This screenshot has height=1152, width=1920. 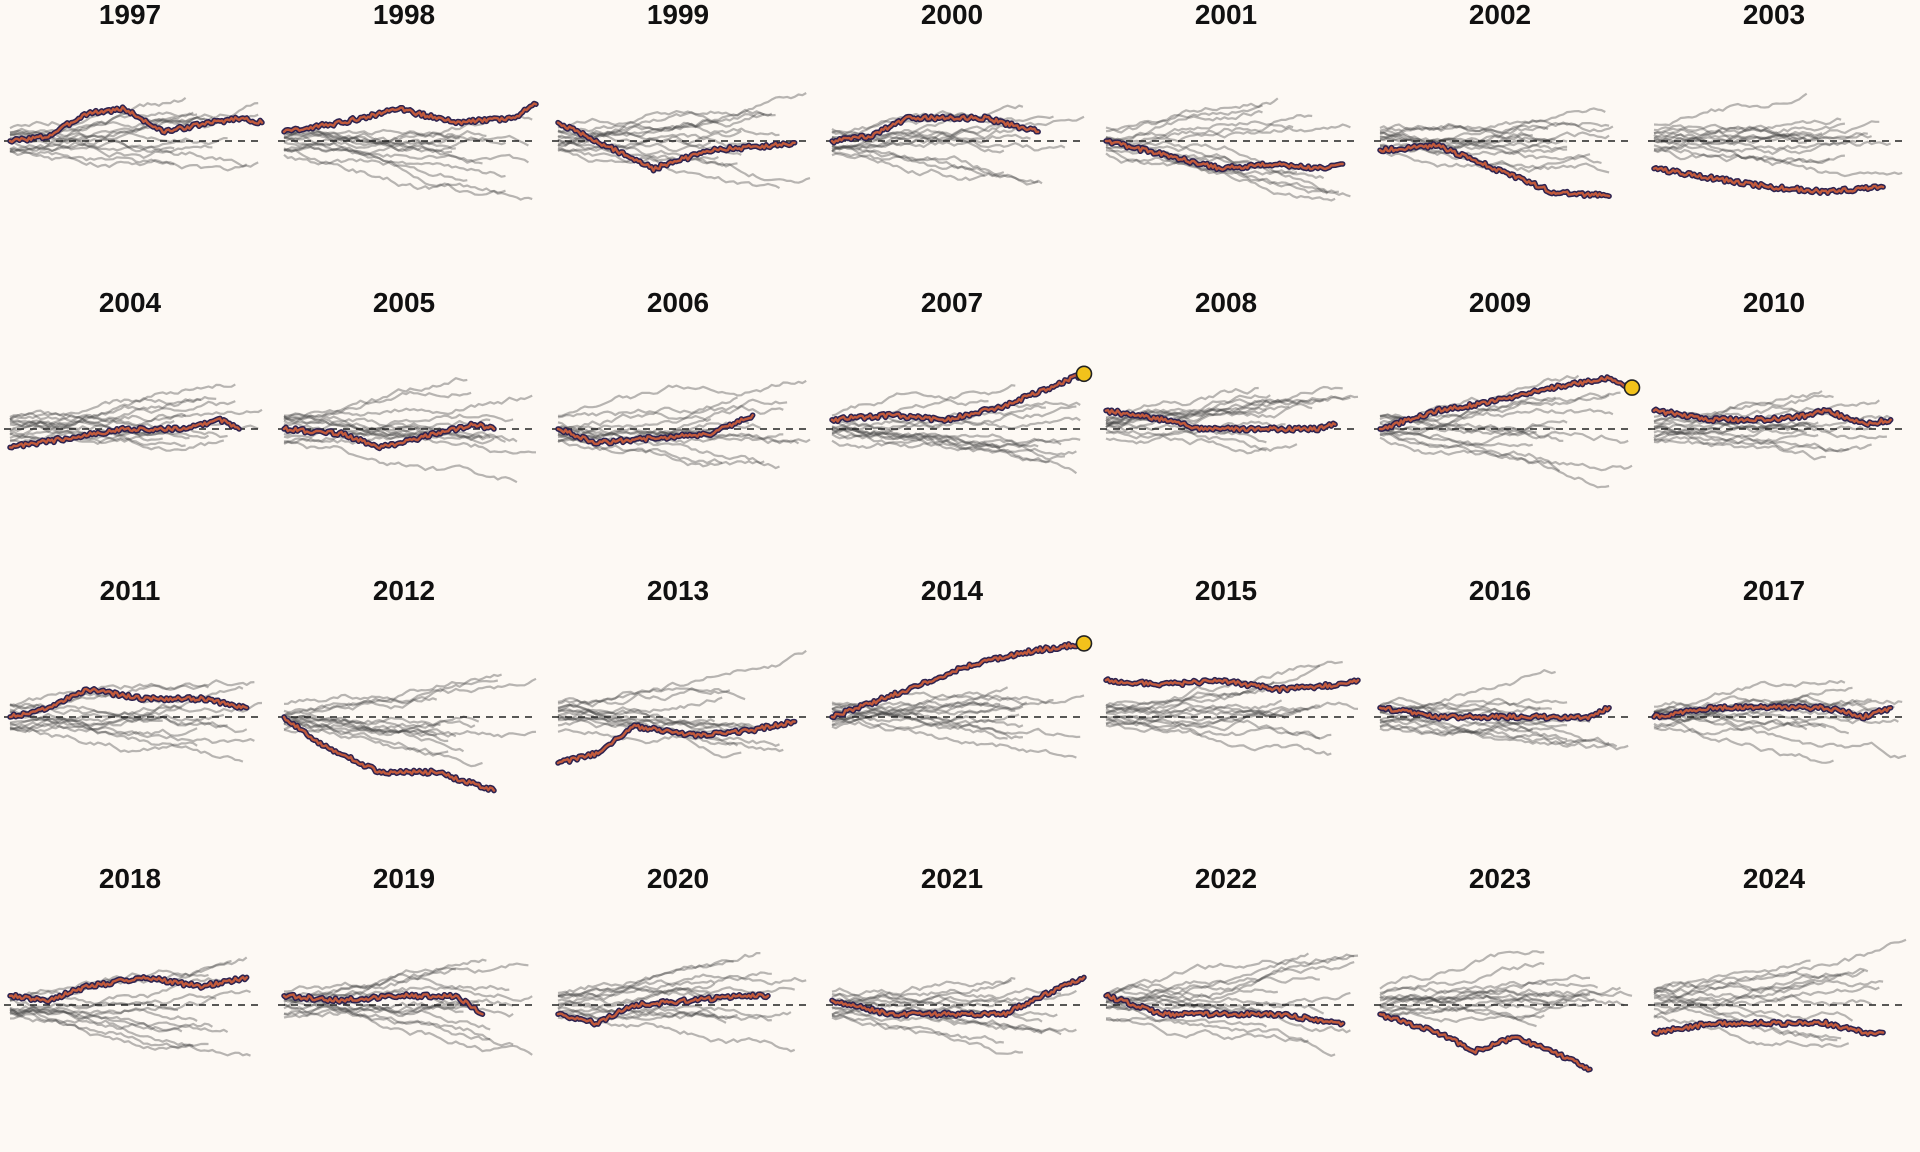 I want to click on panel-2022: 2022, so click(x=1229, y=960).